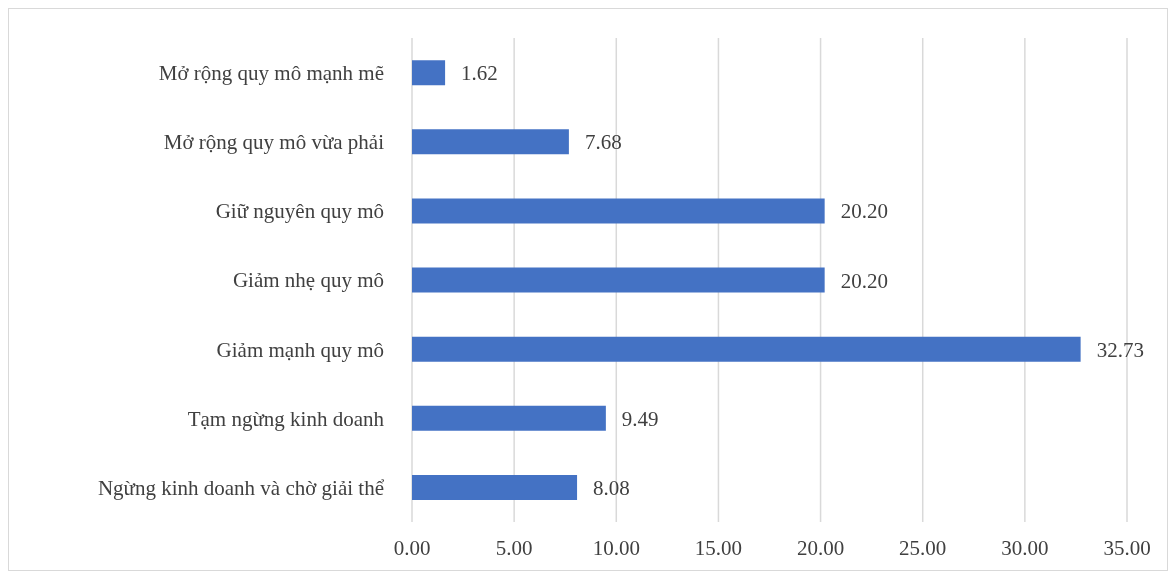  I want to click on y-tick-label: Tạm ngừng kinh doanh, so click(286, 418).